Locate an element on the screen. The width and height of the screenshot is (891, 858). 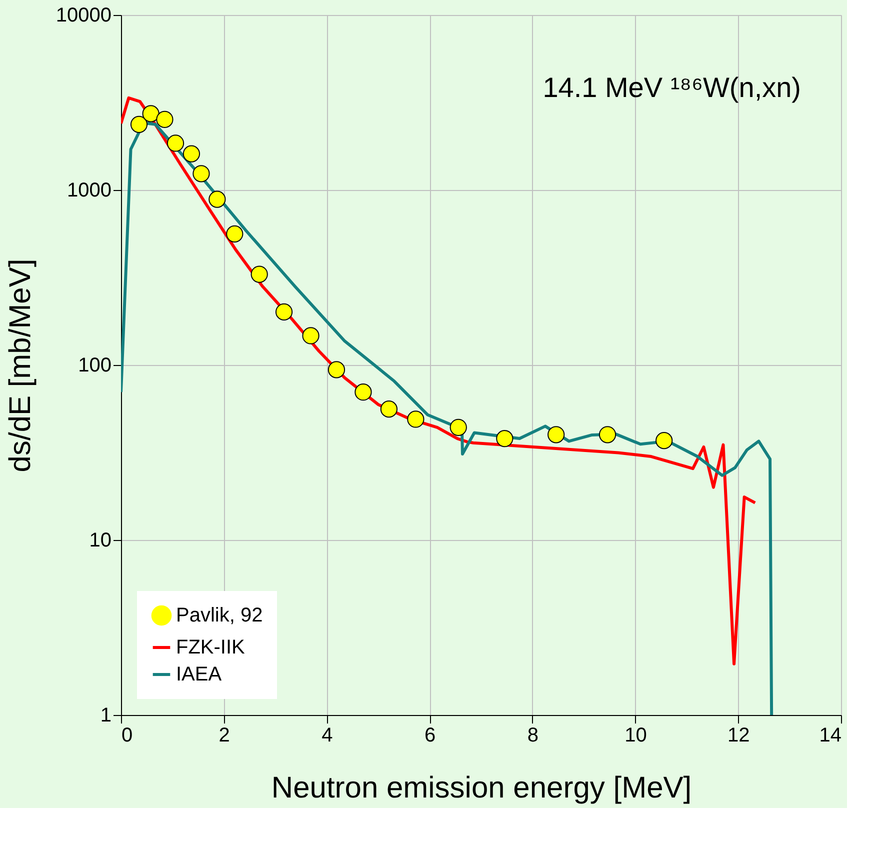
y-tick-label: 1000 is located at coordinates (89, 191).